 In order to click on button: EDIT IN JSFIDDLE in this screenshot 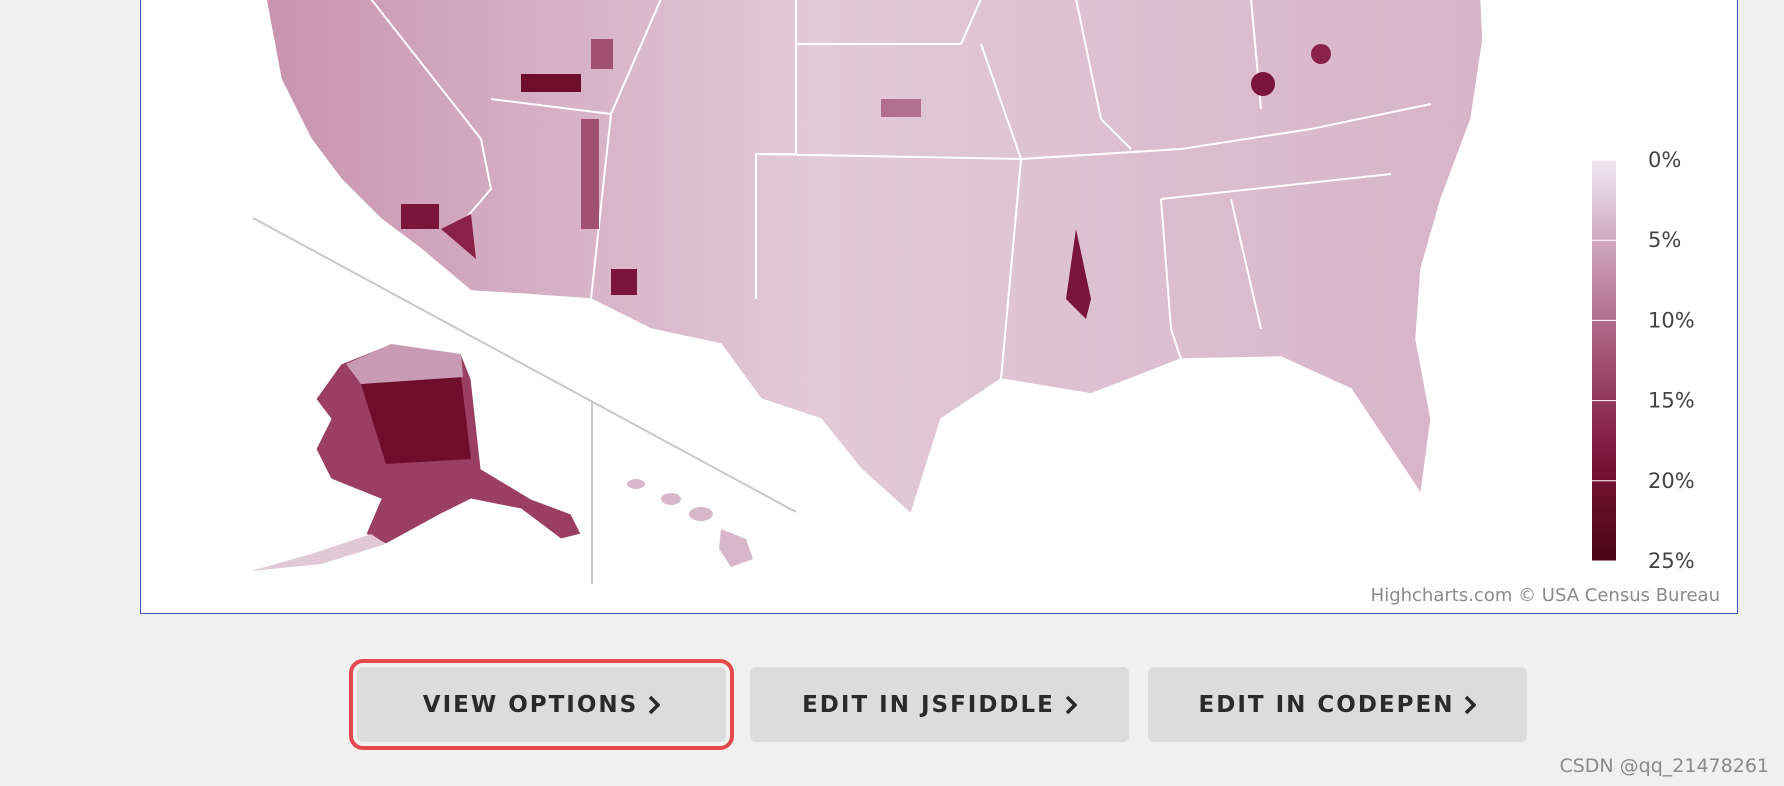, I will do `click(939, 704)`.